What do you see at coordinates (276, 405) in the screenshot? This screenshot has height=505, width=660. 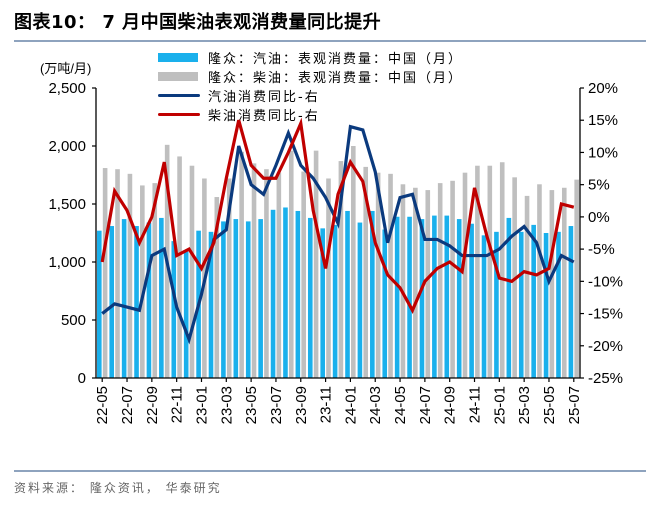 I see `x-tick-label: 23-07` at bounding box center [276, 405].